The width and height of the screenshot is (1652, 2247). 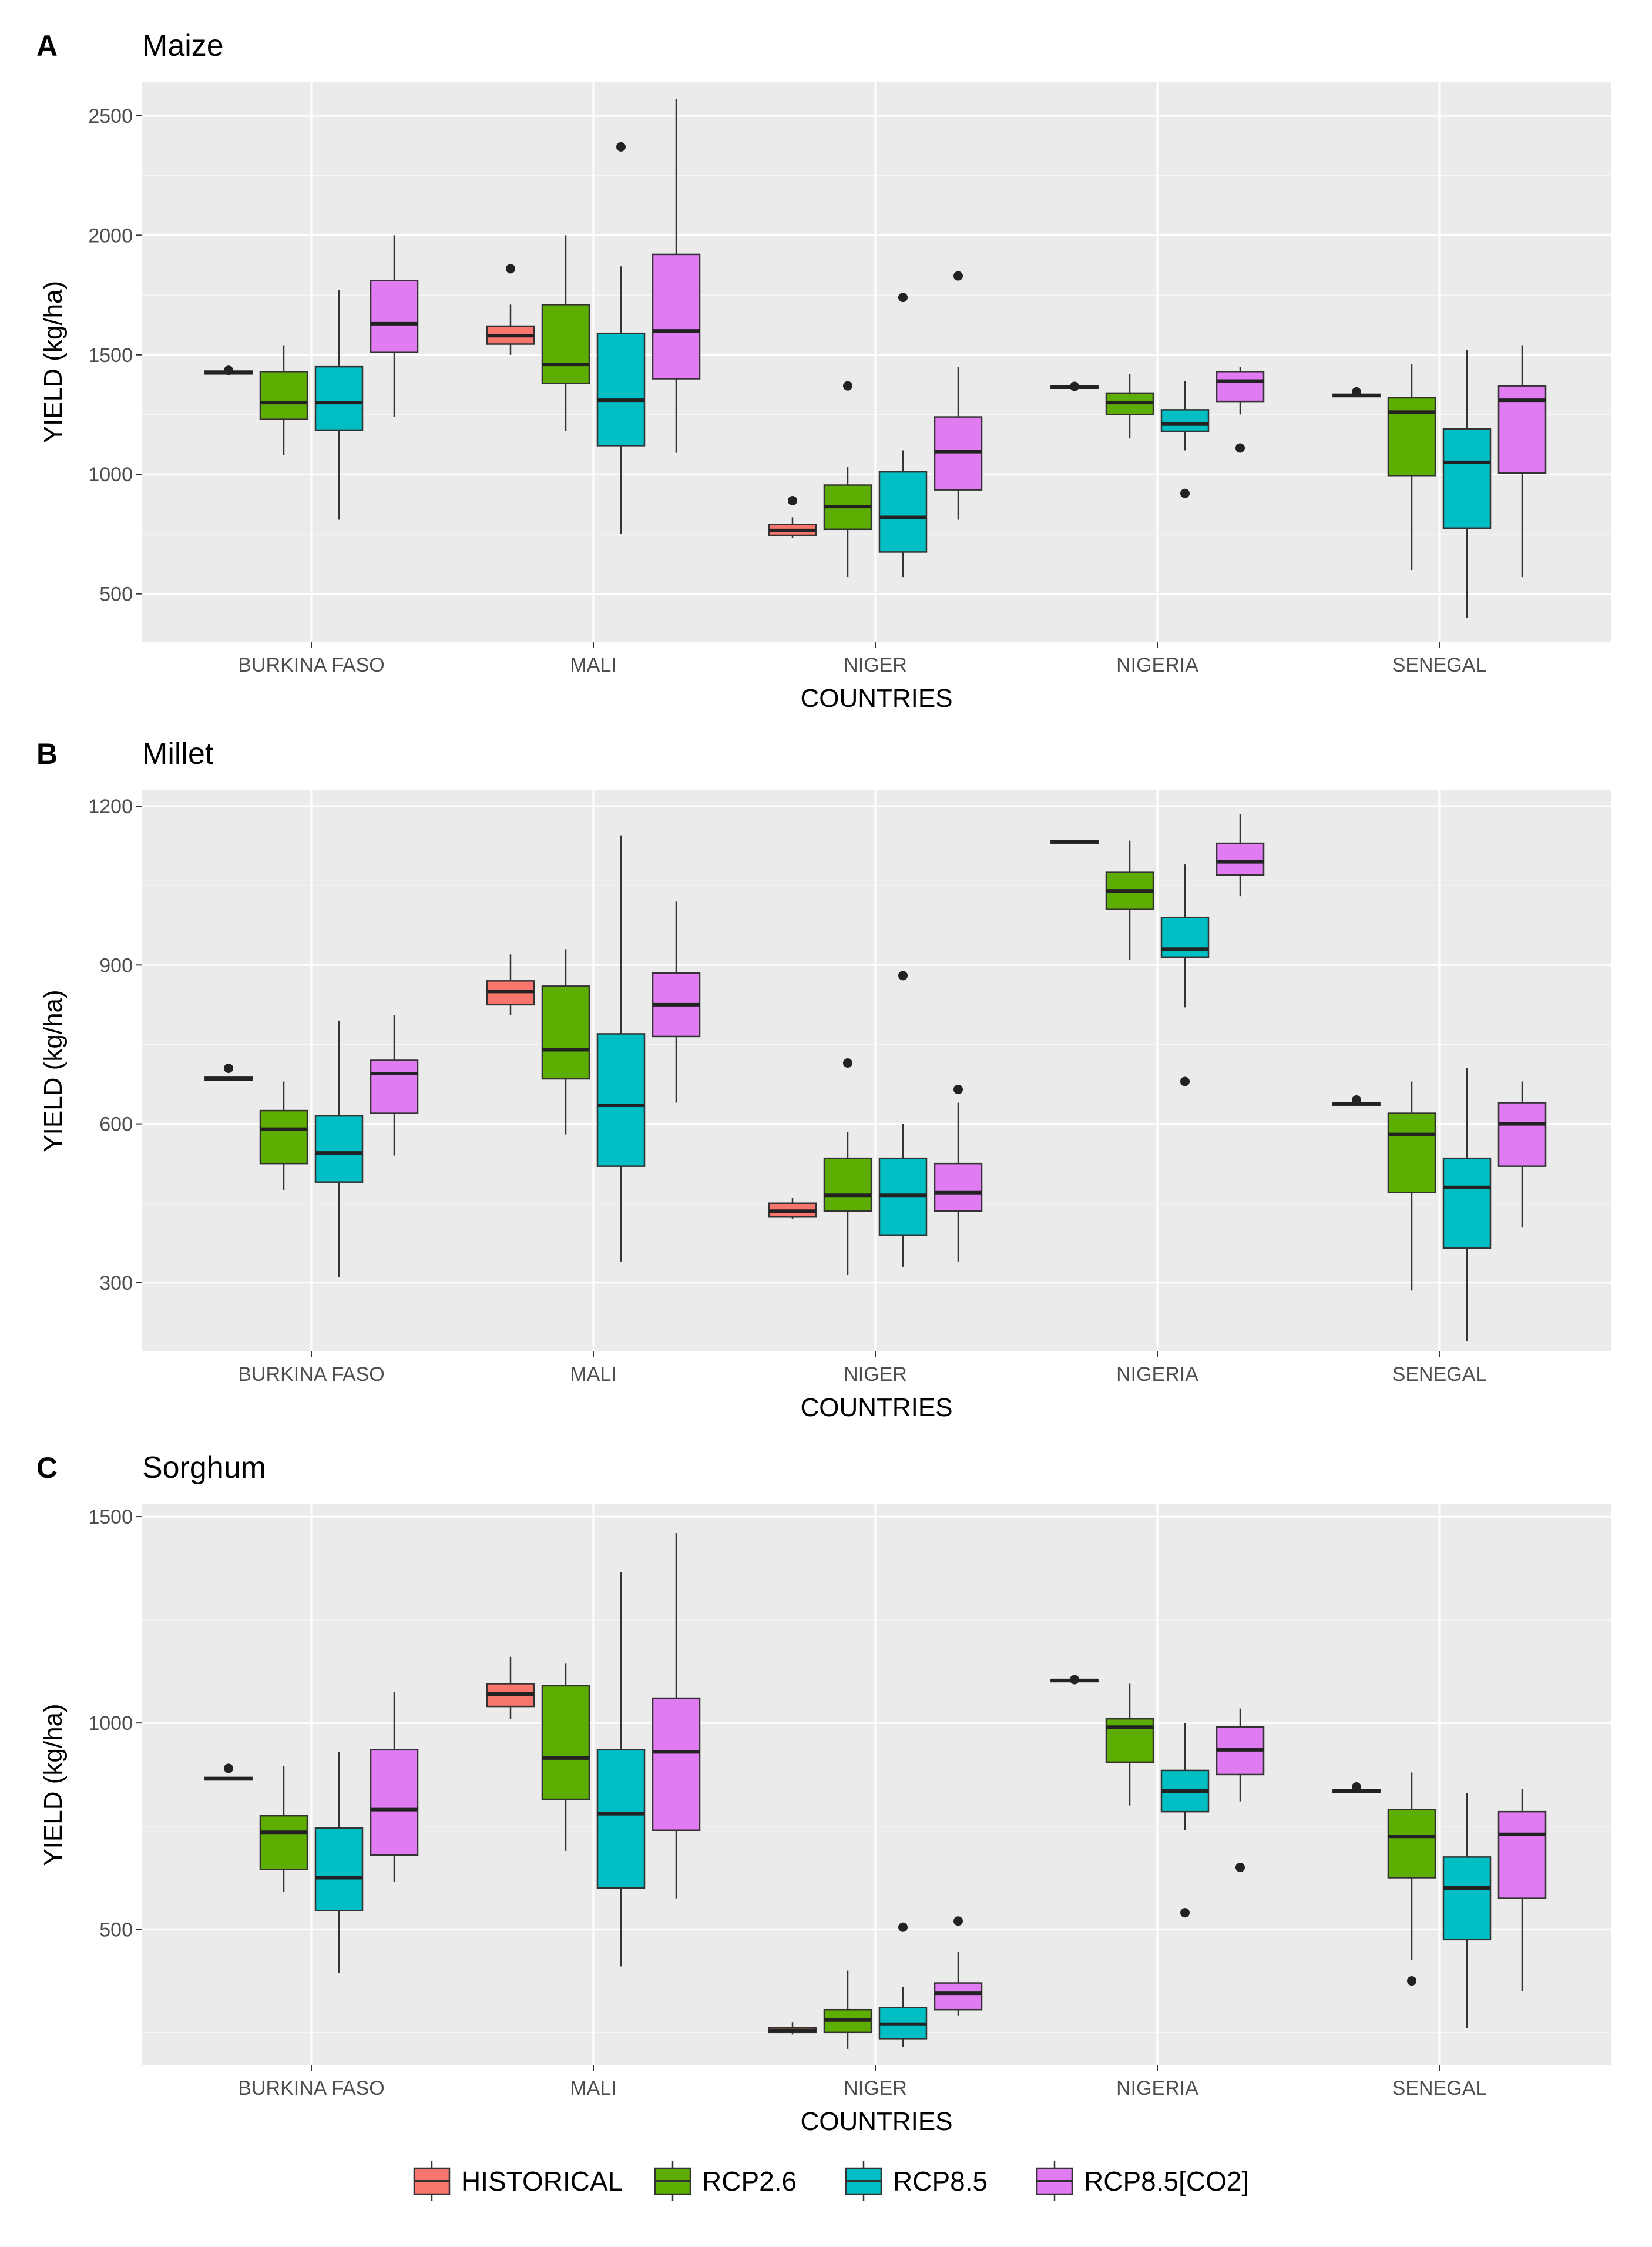 I want to click on y-tick-label: 1500, so click(x=110, y=1517).